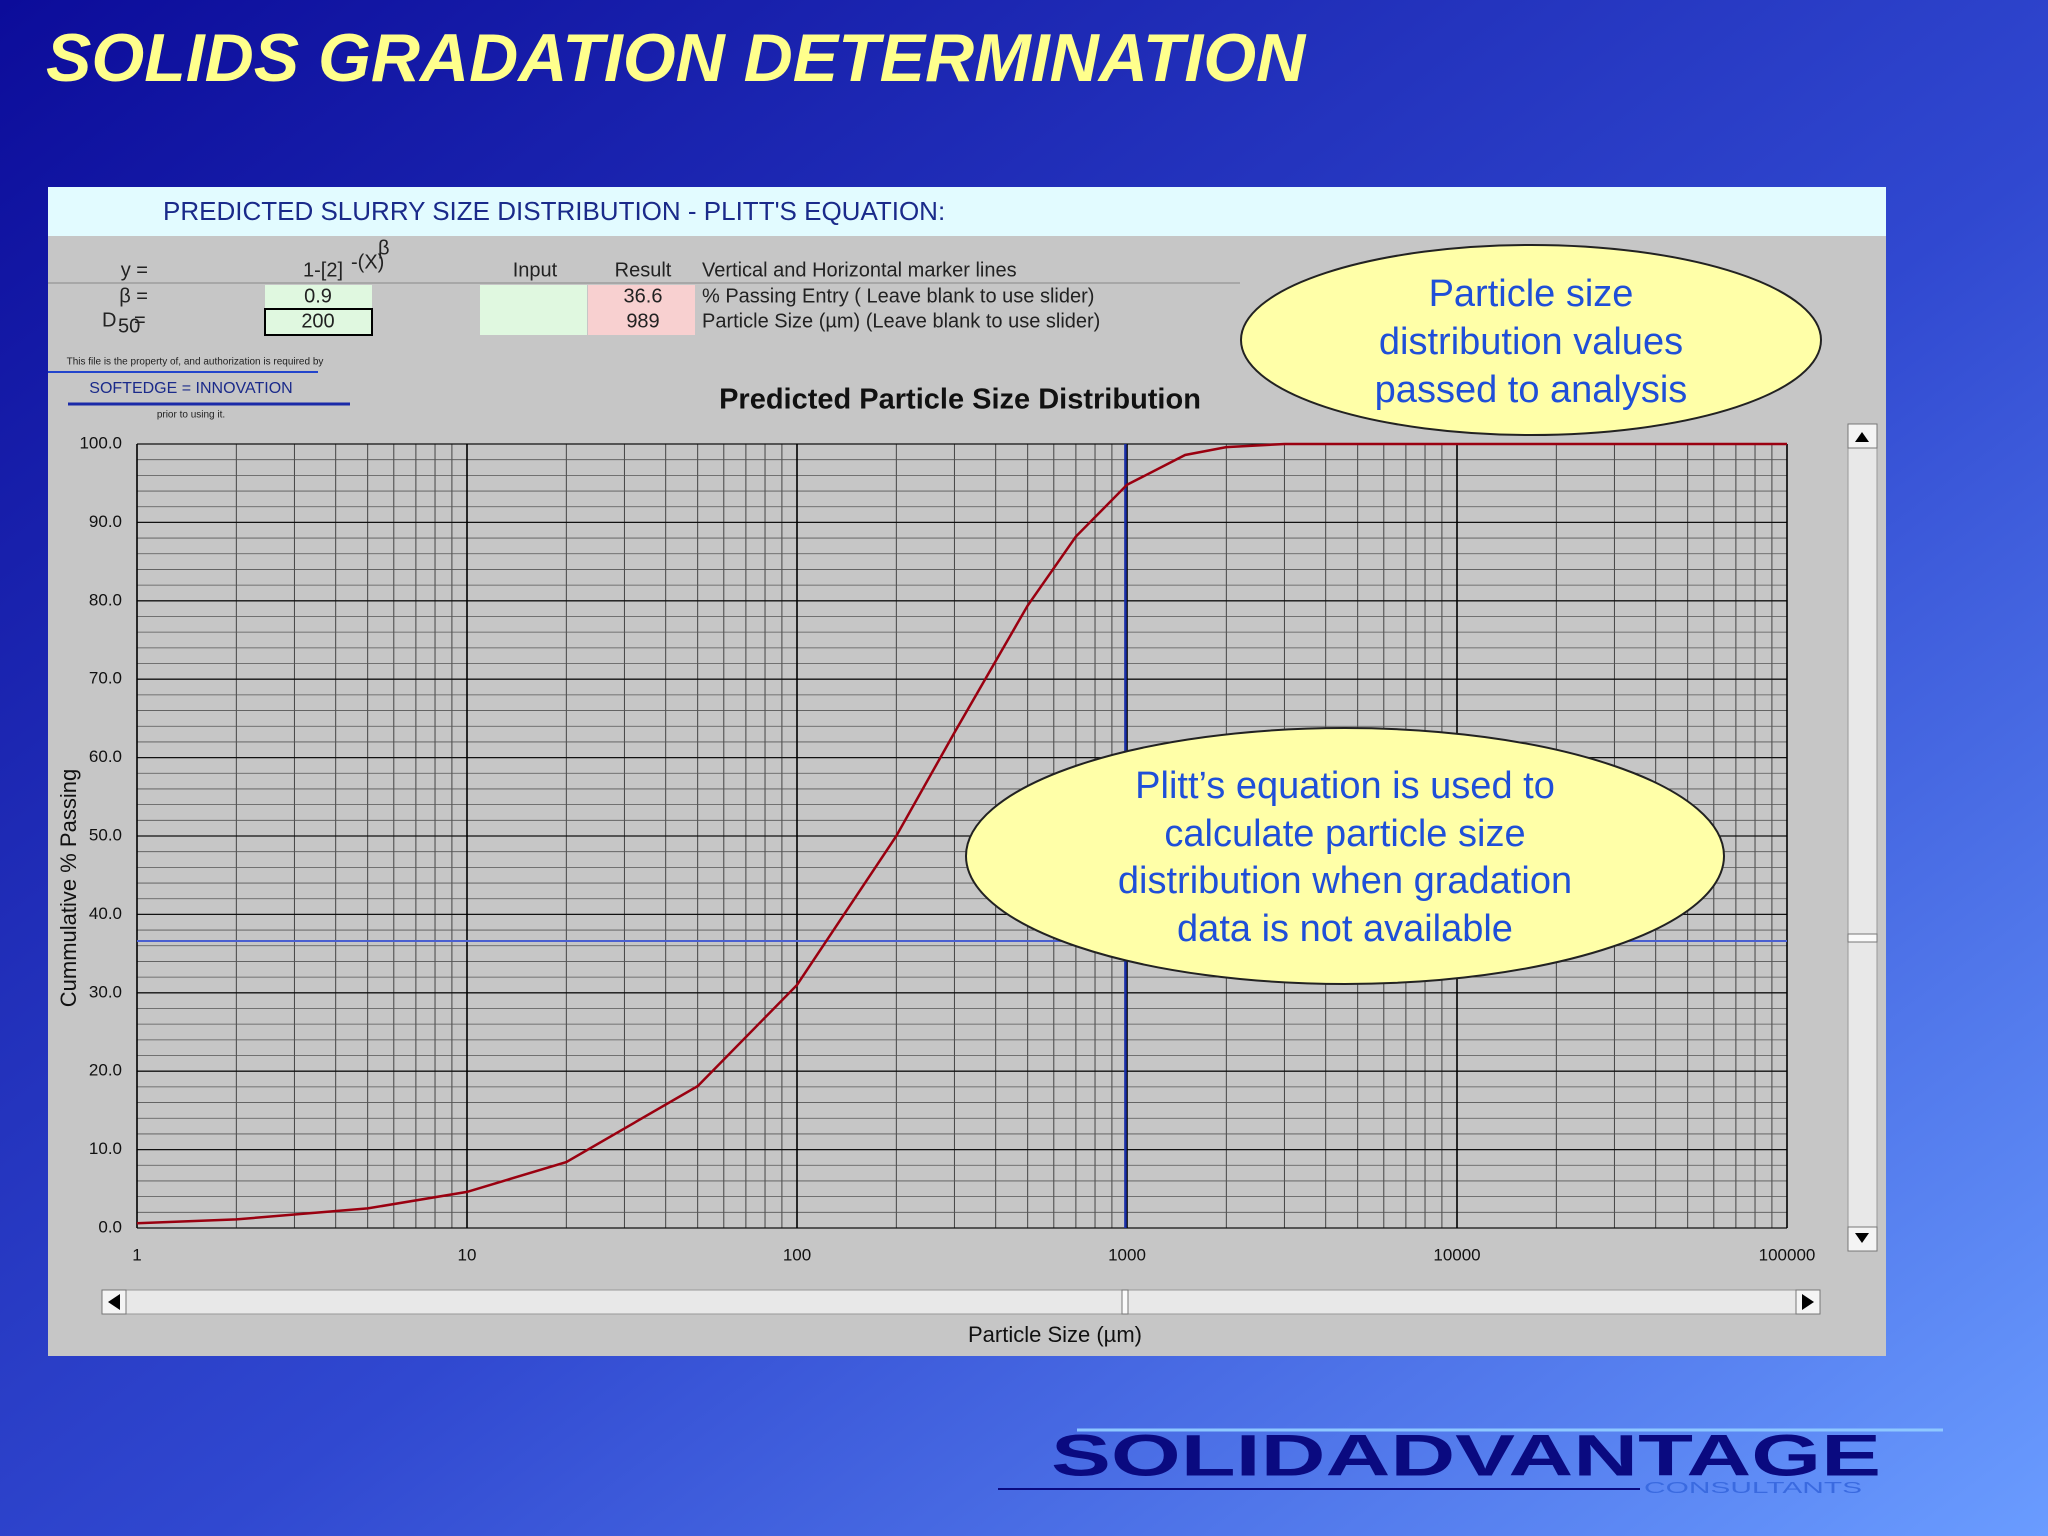  Describe the element at coordinates (1531, 294) in the screenshot. I see `callout-text: Particle size` at that location.